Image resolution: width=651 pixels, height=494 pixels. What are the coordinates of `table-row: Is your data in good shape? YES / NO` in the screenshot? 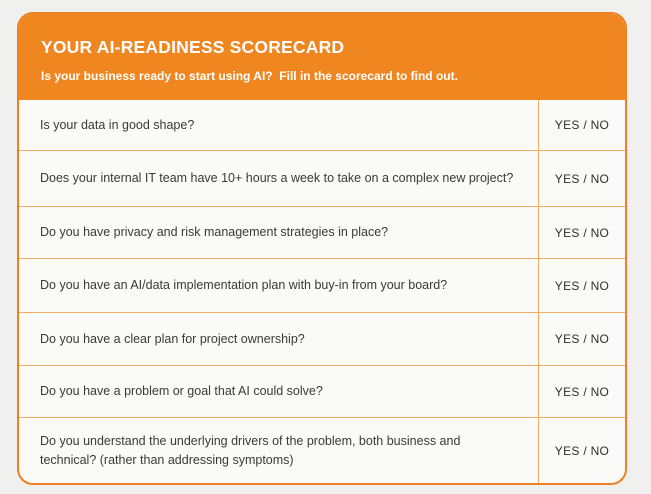 It's located at (322, 125).